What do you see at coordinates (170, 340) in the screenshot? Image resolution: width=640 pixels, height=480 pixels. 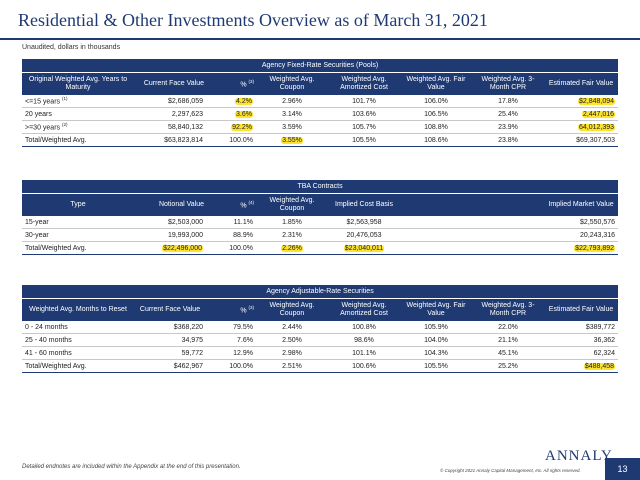 I see `face-value-cell: 34,975` at bounding box center [170, 340].